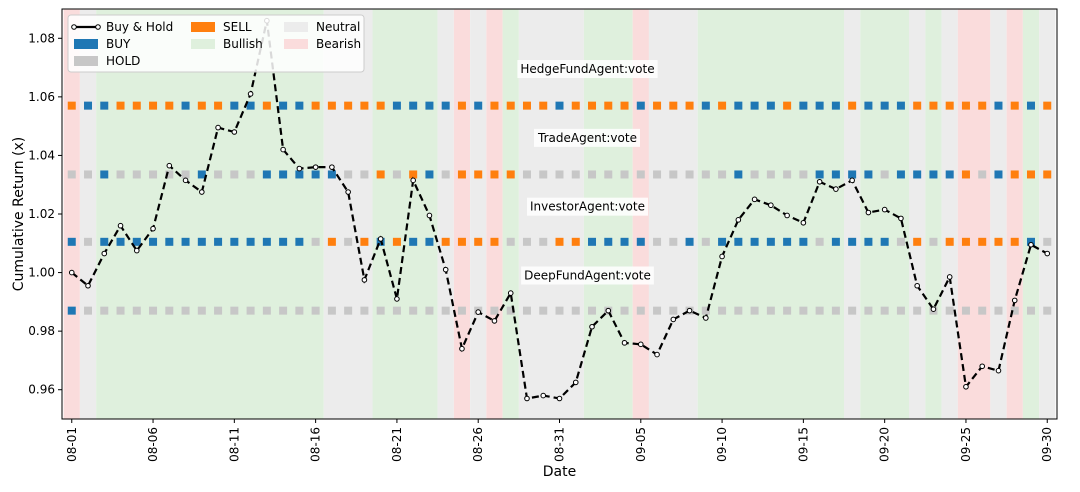 The image size is (1080, 492). I want to click on legend-swatch-bullish, so click(203, 44).